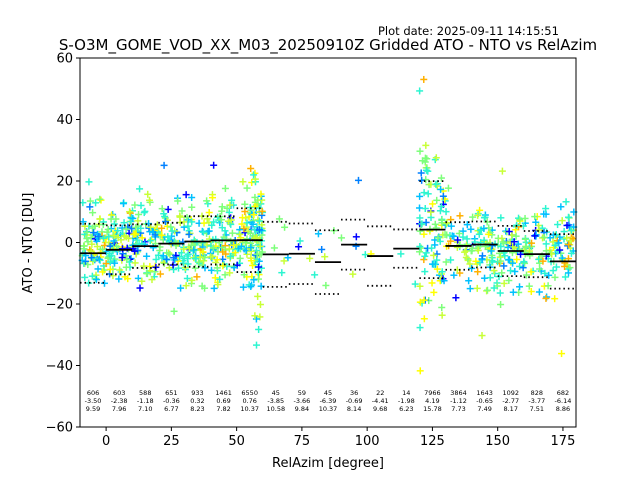 The height and width of the screenshot is (480, 640). Describe the element at coordinates (380, 393) in the screenshot. I see `bin-count-11: 22` at that location.